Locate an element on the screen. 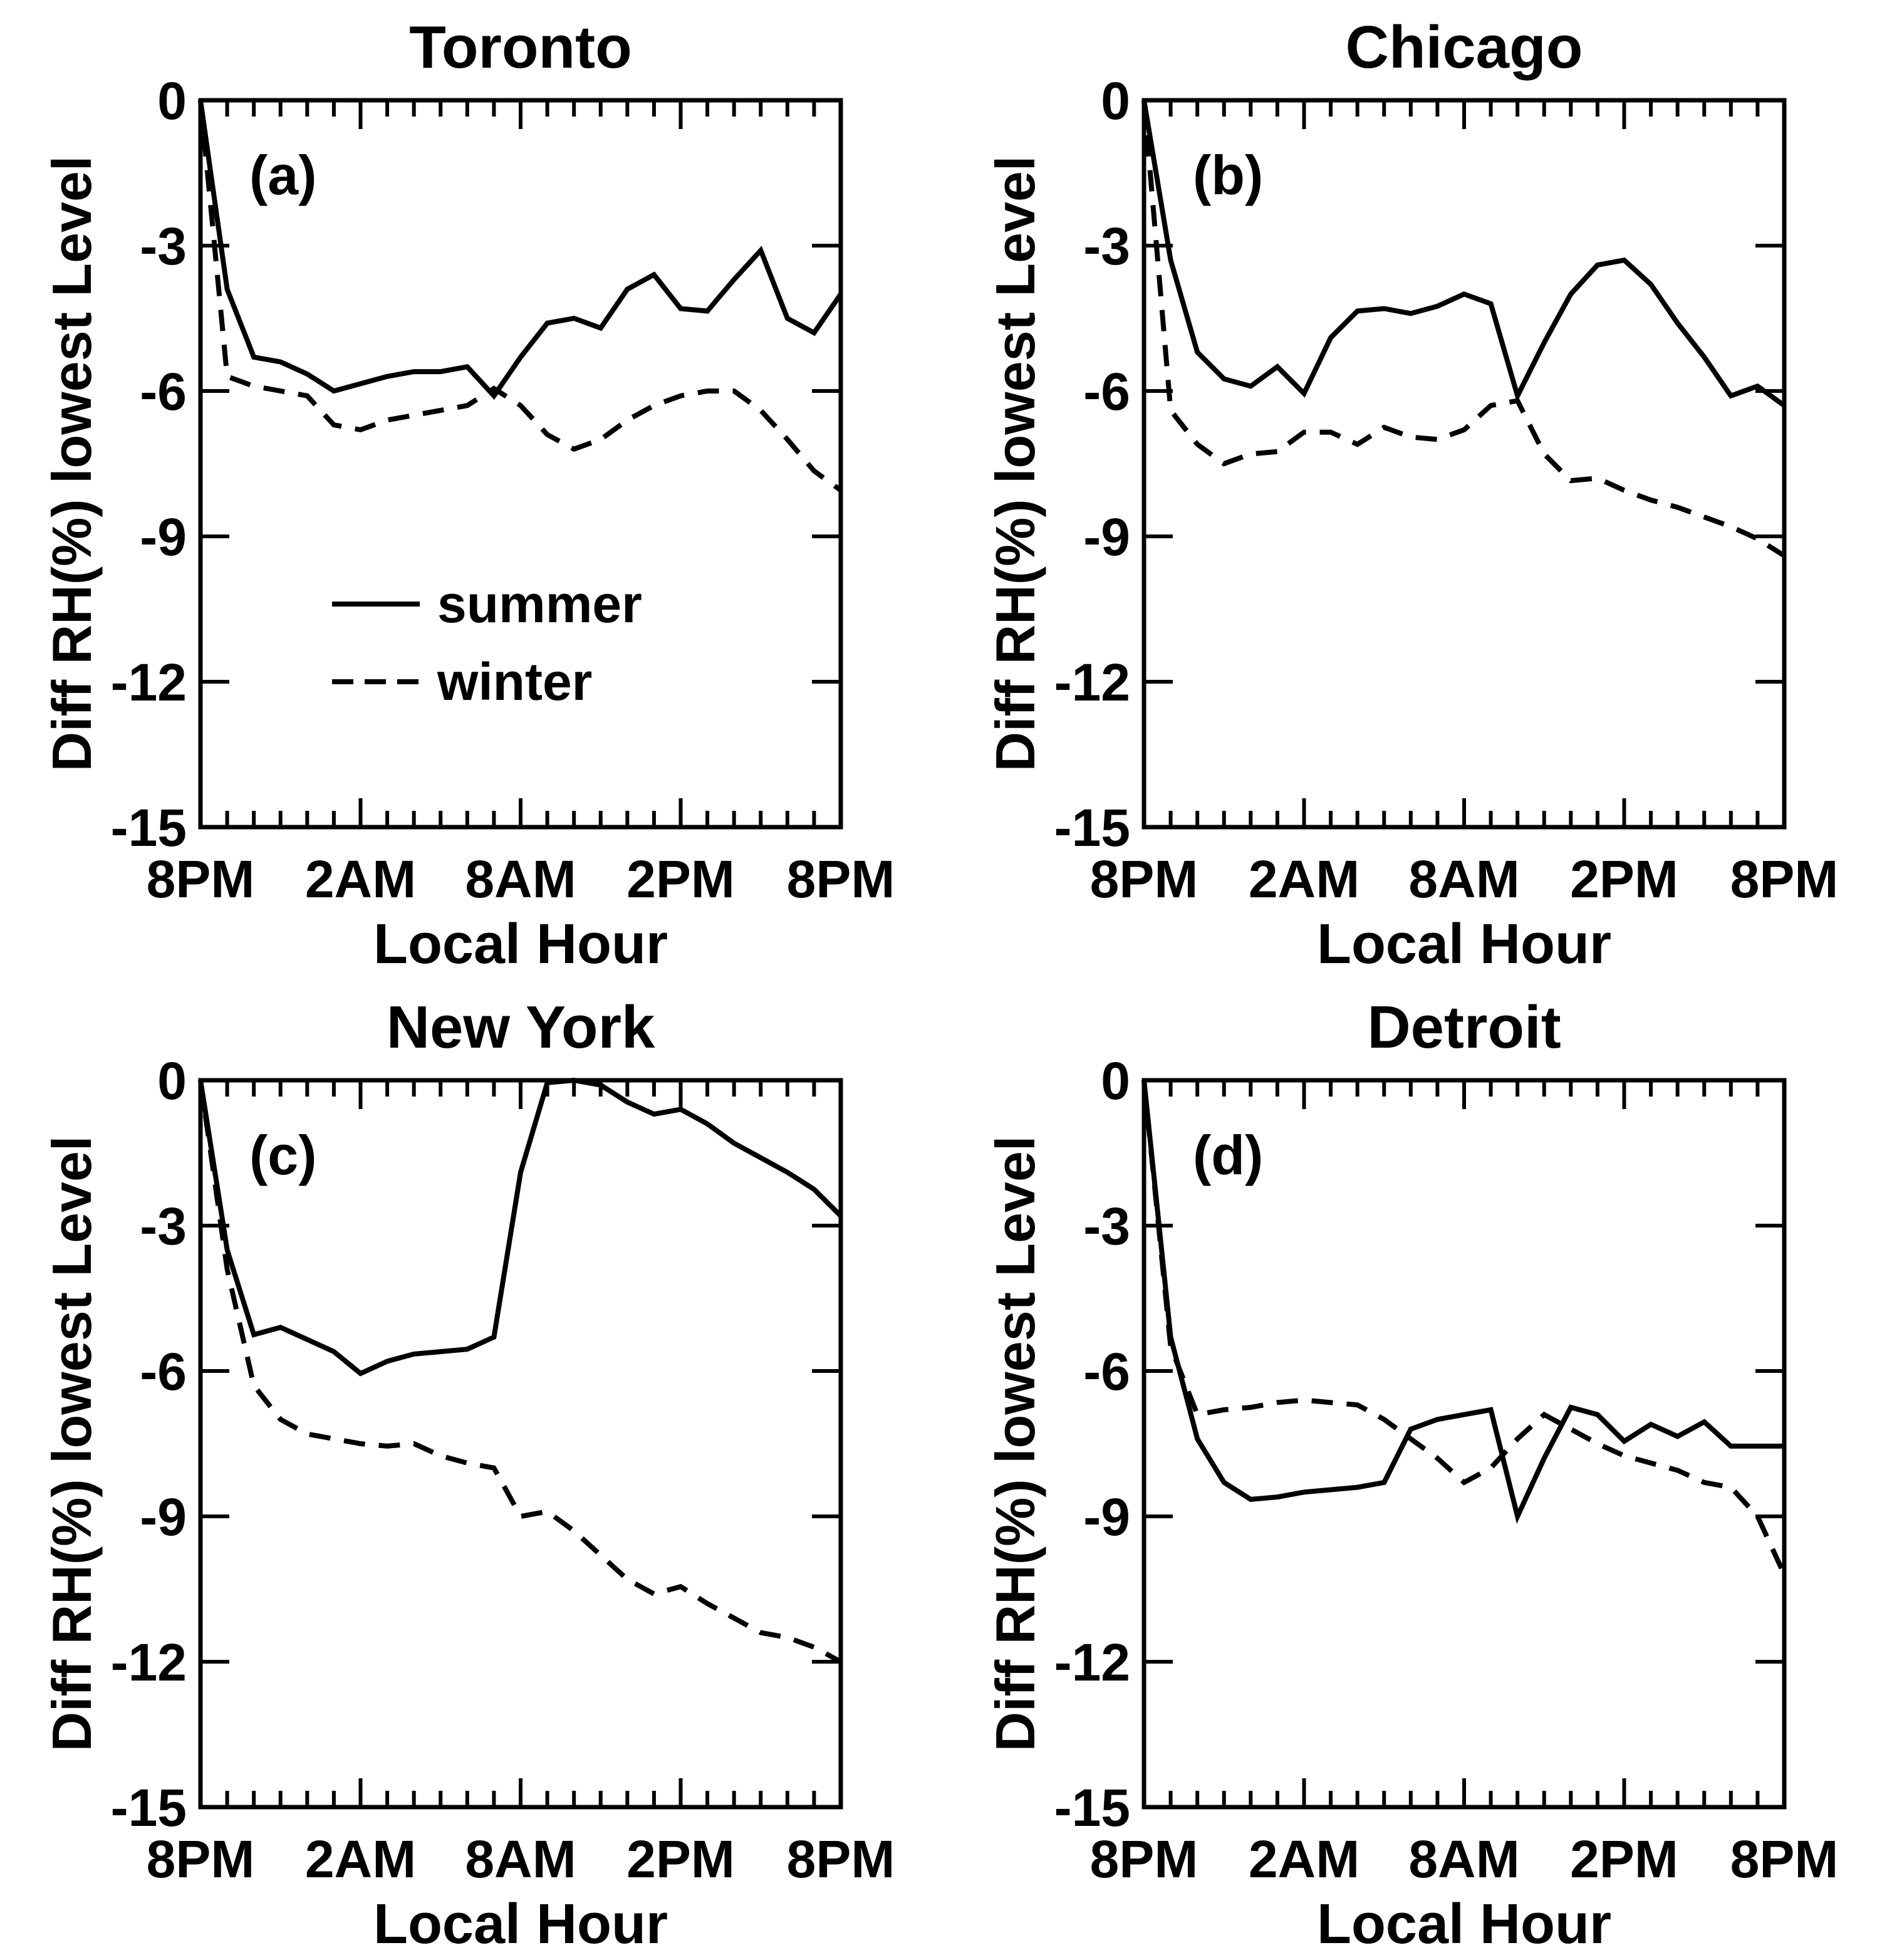 Image resolution: width=1887 pixels, height=1960 pixels. panel-letter: (d) is located at coordinates (1228, 1155).